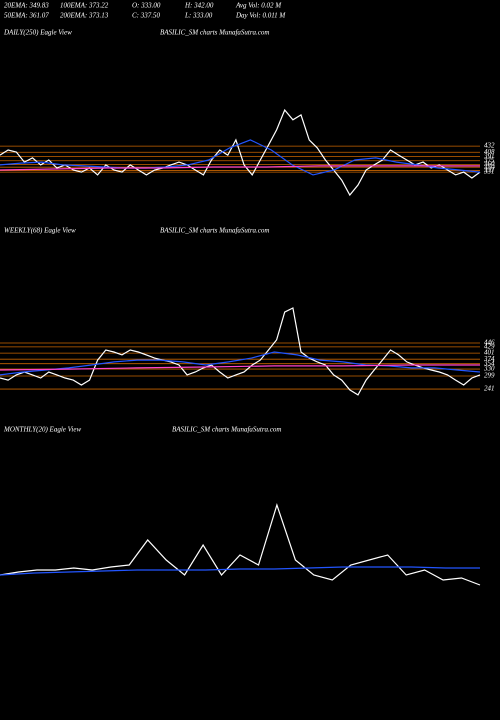  What do you see at coordinates (489, 359) in the screenshot?
I see `y-tick-label: 374` at bounding box center [489, 359].